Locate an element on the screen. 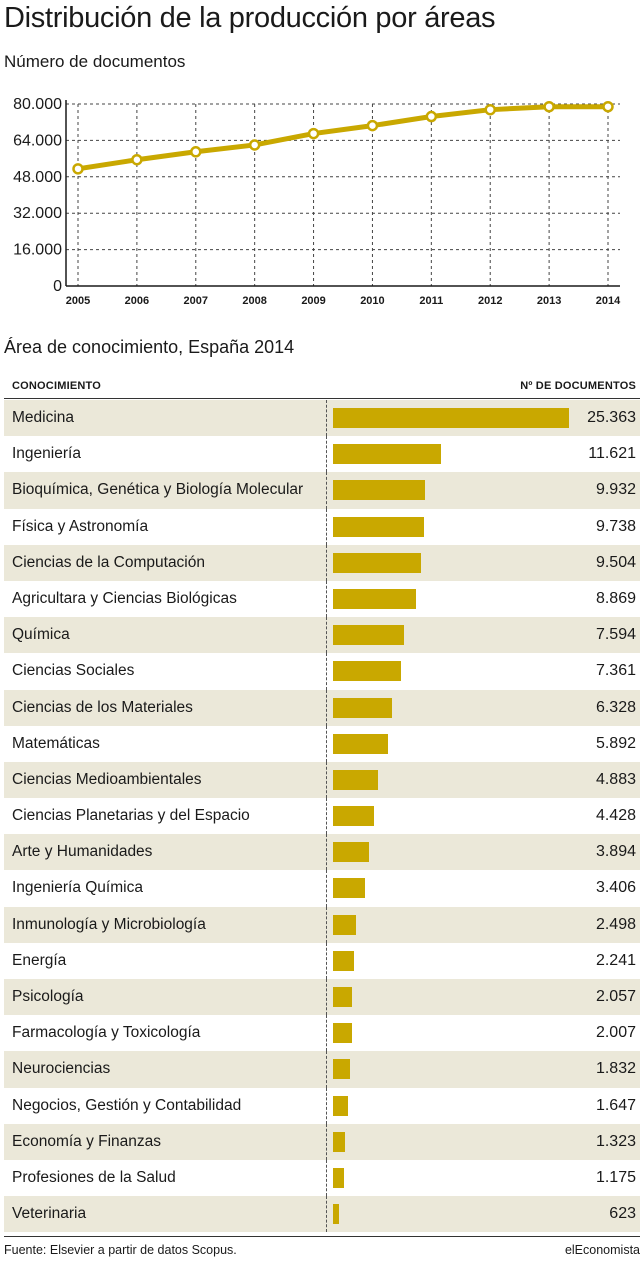 The image size is (644, 1263). row-value: 3.894 is located at coordinates (615, 852).